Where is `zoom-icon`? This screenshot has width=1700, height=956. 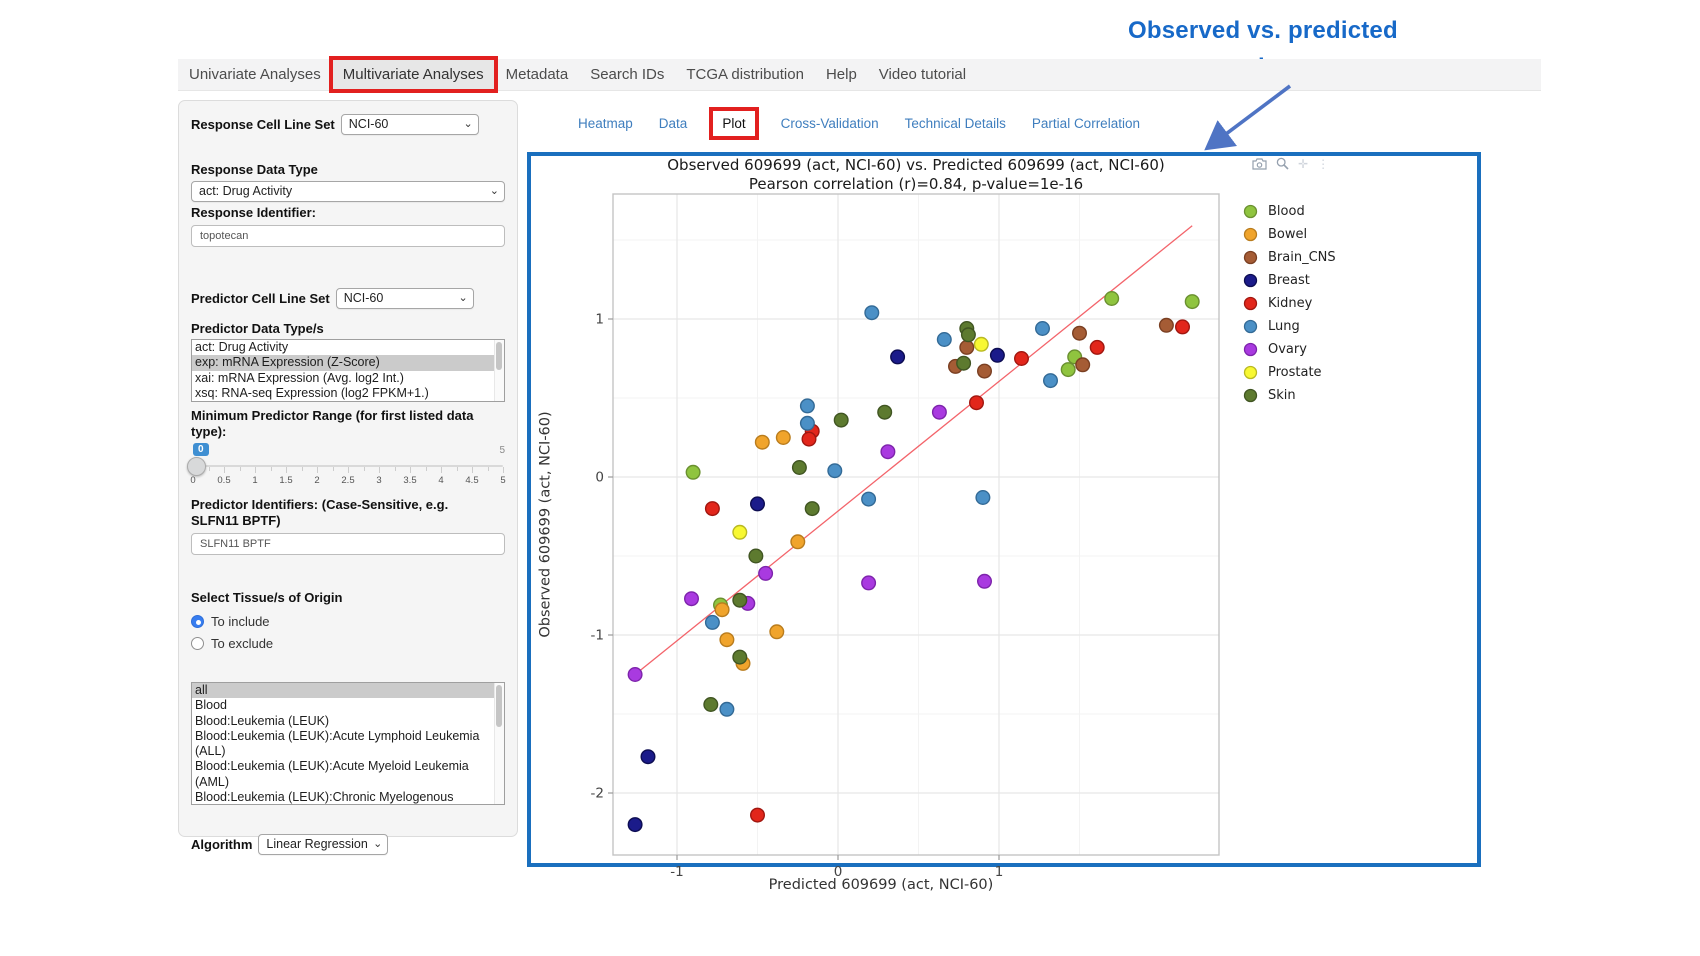
zoom-icon is located at coordinates (1282, 163).